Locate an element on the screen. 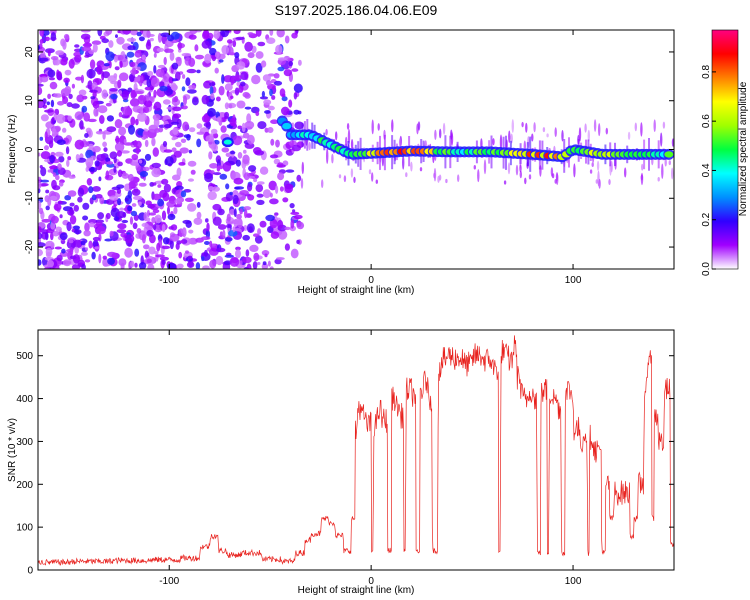 This screenshot has height=600, width=750. colorbar-label: Normalized spectral amplitude is located at coordinates (743, 148).